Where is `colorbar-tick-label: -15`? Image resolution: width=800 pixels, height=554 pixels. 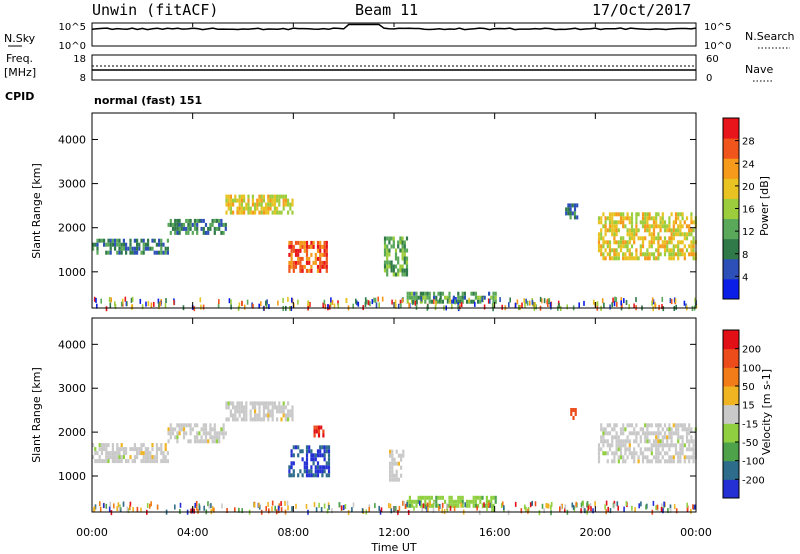
colorbar-tick-label: -15 is located at coordinates (750, 424).